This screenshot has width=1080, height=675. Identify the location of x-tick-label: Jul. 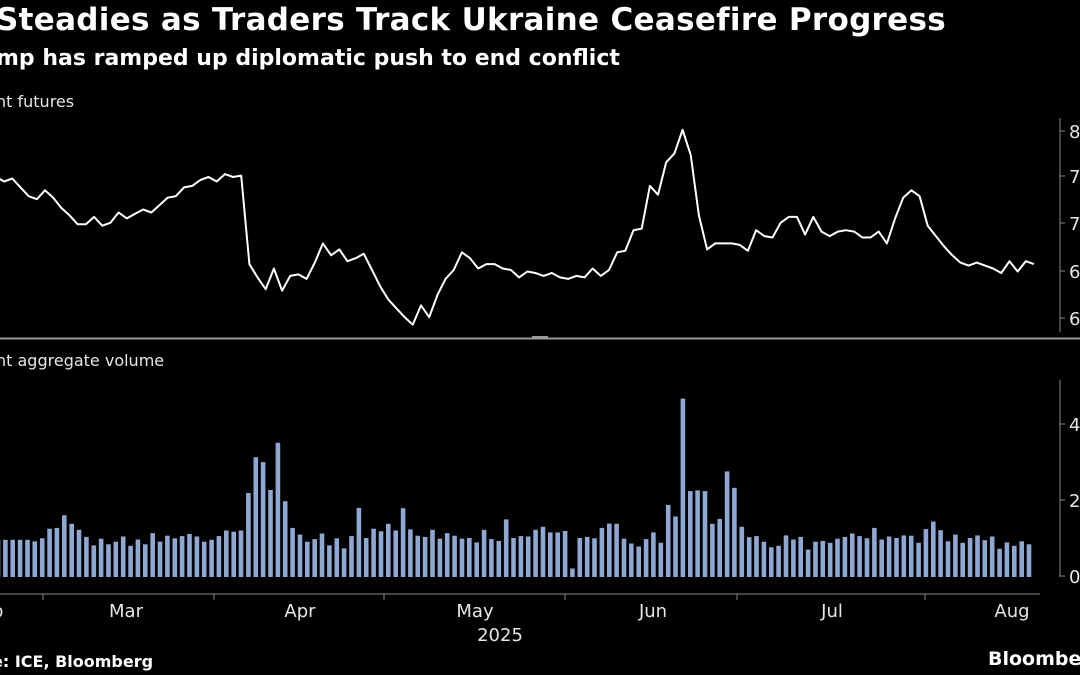
(831, 611).